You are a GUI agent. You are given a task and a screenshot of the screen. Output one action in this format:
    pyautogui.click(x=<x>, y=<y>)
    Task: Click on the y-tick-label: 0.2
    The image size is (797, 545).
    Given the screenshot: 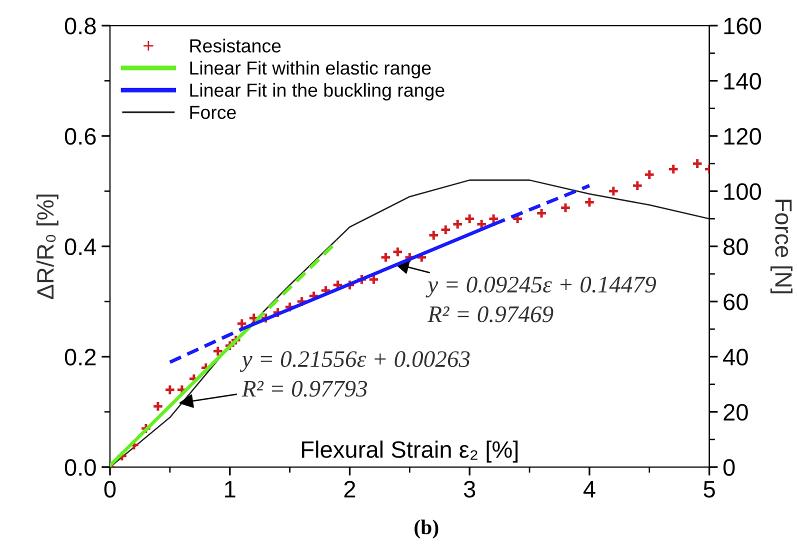 What is the action you would take?
    pyautogui.click(x=80, y=357)
    